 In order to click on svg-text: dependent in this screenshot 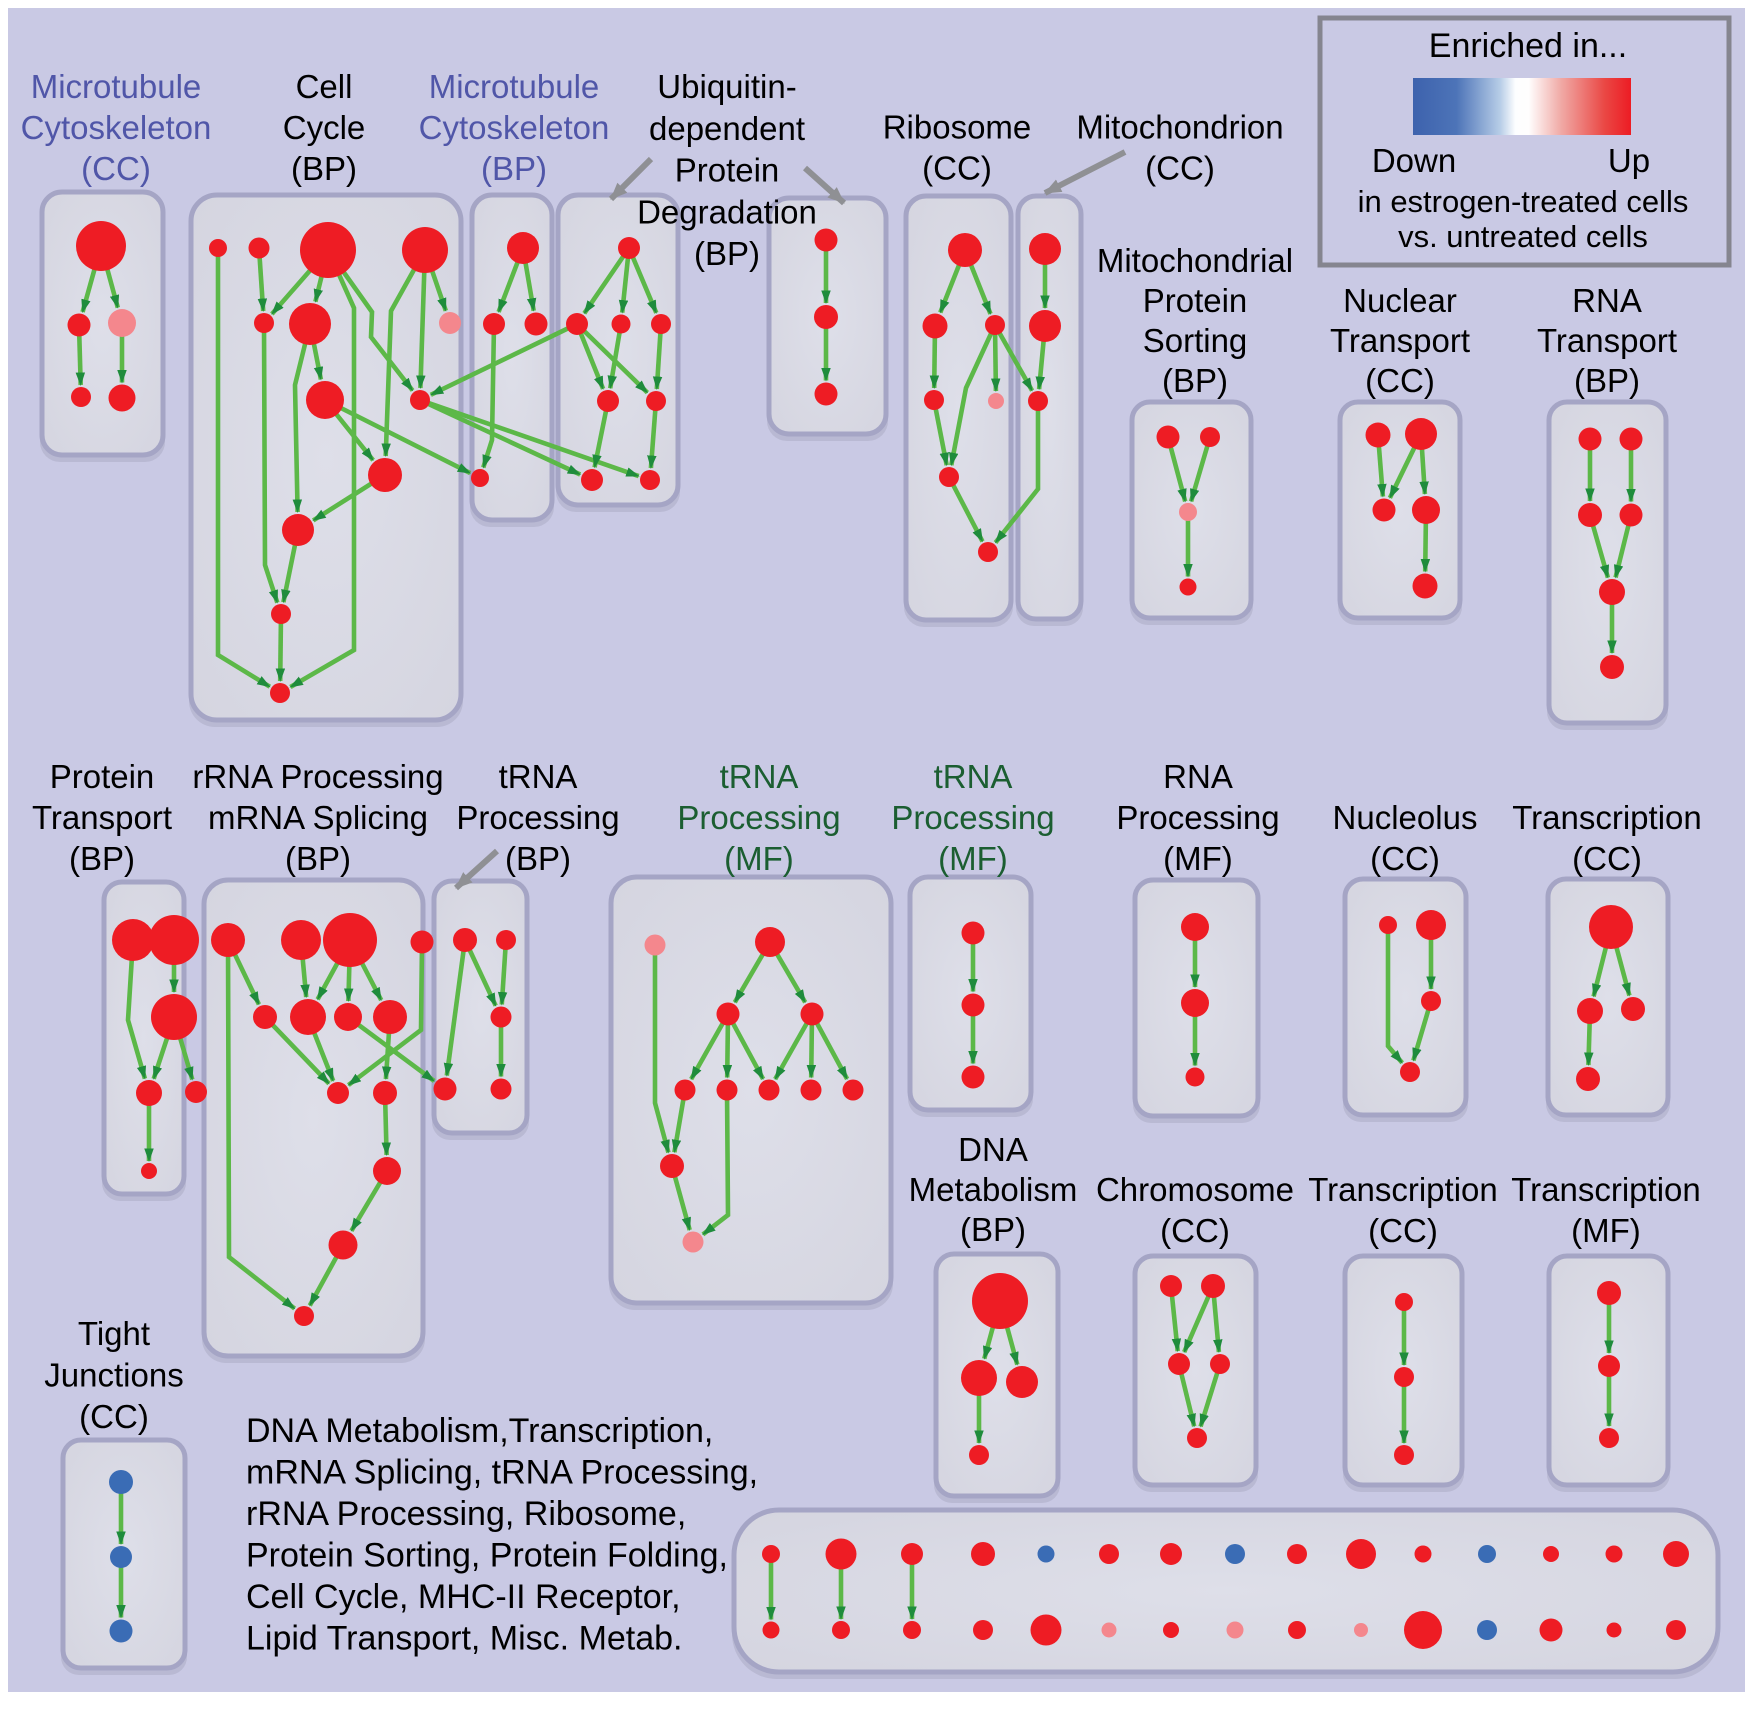, I will do `click(727, 128)`.